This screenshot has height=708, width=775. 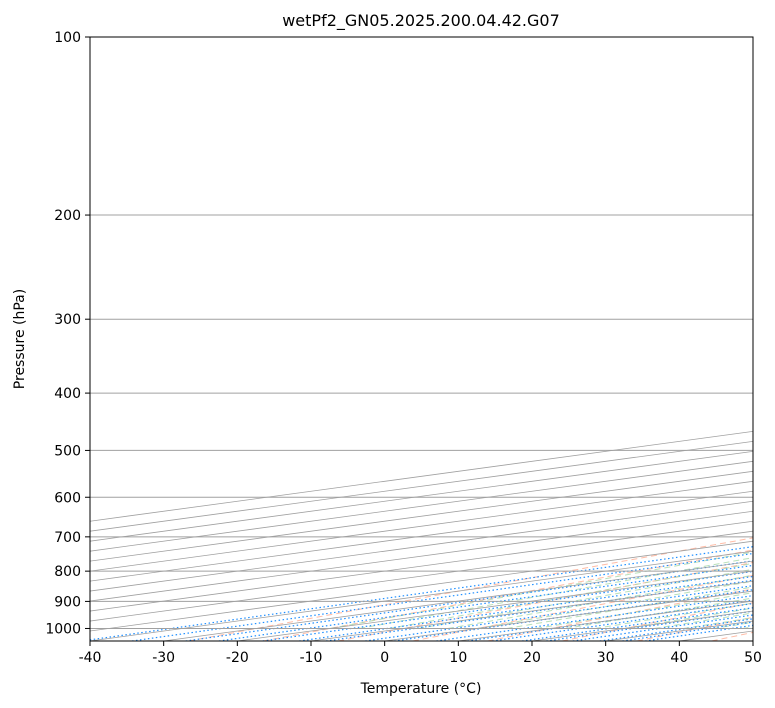 I want to click on x-axis-label: Temperature (°C), so click(x=421, y=689).